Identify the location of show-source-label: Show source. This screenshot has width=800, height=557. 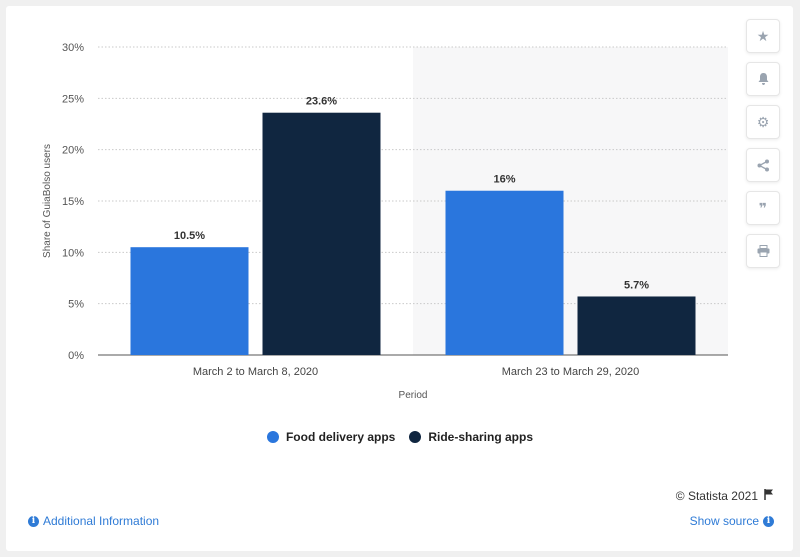
(724, 521).